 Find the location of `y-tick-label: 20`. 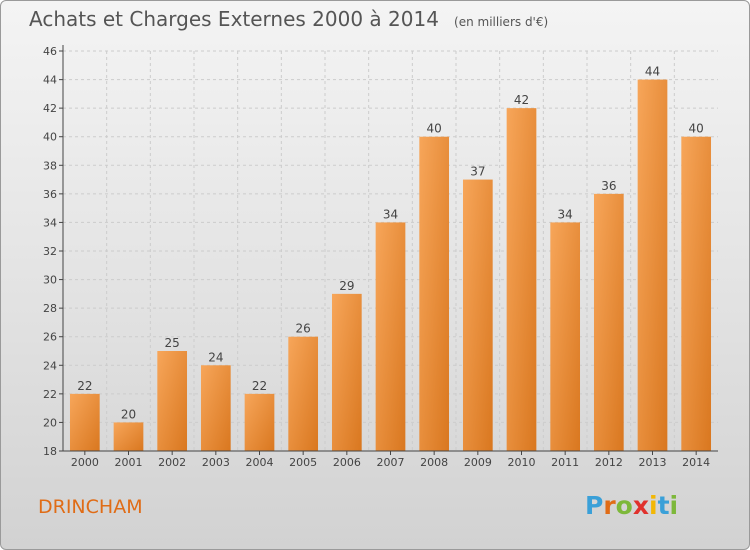

y-tick-label: 20 is located at coordinates (50, 422).